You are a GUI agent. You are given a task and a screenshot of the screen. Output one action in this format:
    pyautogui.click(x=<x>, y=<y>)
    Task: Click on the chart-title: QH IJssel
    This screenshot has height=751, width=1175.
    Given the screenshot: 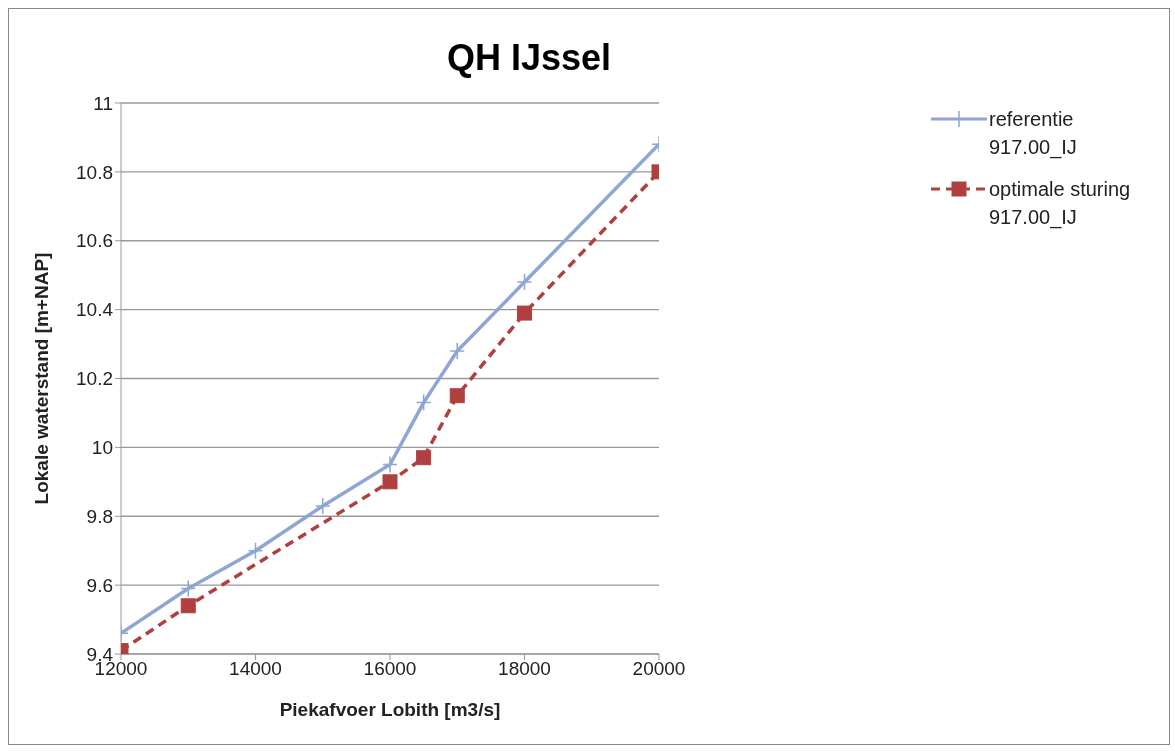 What is the action you would take?
    pyautogui.click(x=529, y=58)
    